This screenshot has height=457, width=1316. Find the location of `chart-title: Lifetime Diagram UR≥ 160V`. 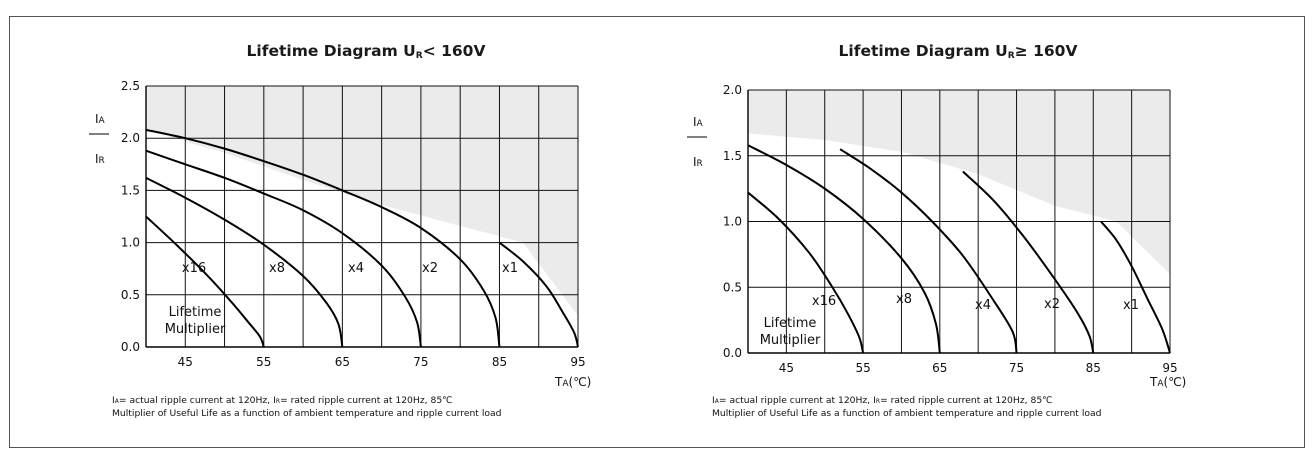

chart-title: Lifetime Diagram UR≥ 160V is located at coordinates (958, 51).